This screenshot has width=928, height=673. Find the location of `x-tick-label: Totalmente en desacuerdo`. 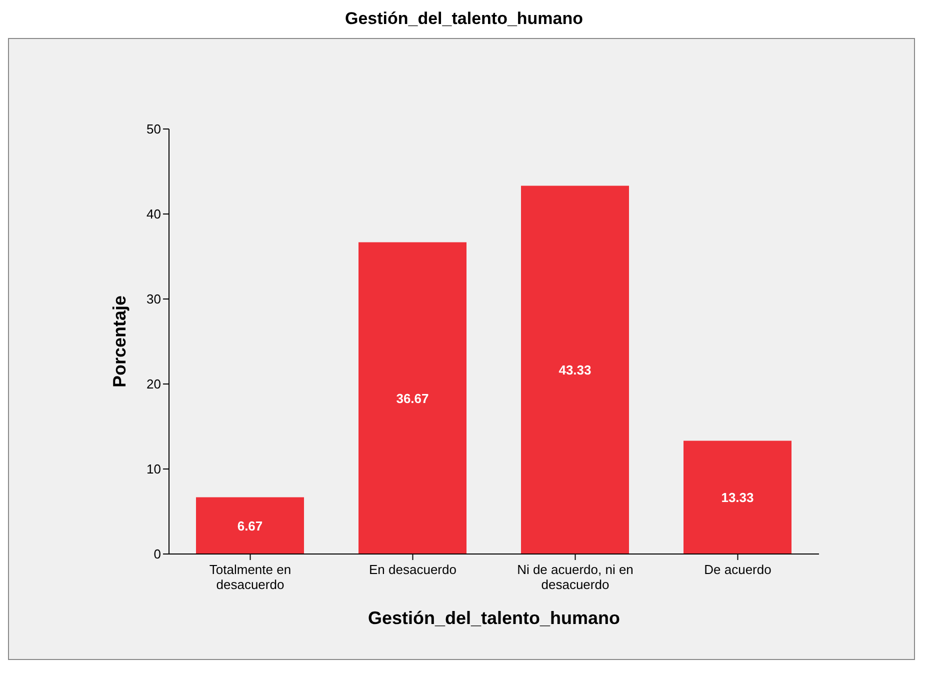

x-tick-label: Totalmente en desacuerdo is located at coordinates (250, 577).